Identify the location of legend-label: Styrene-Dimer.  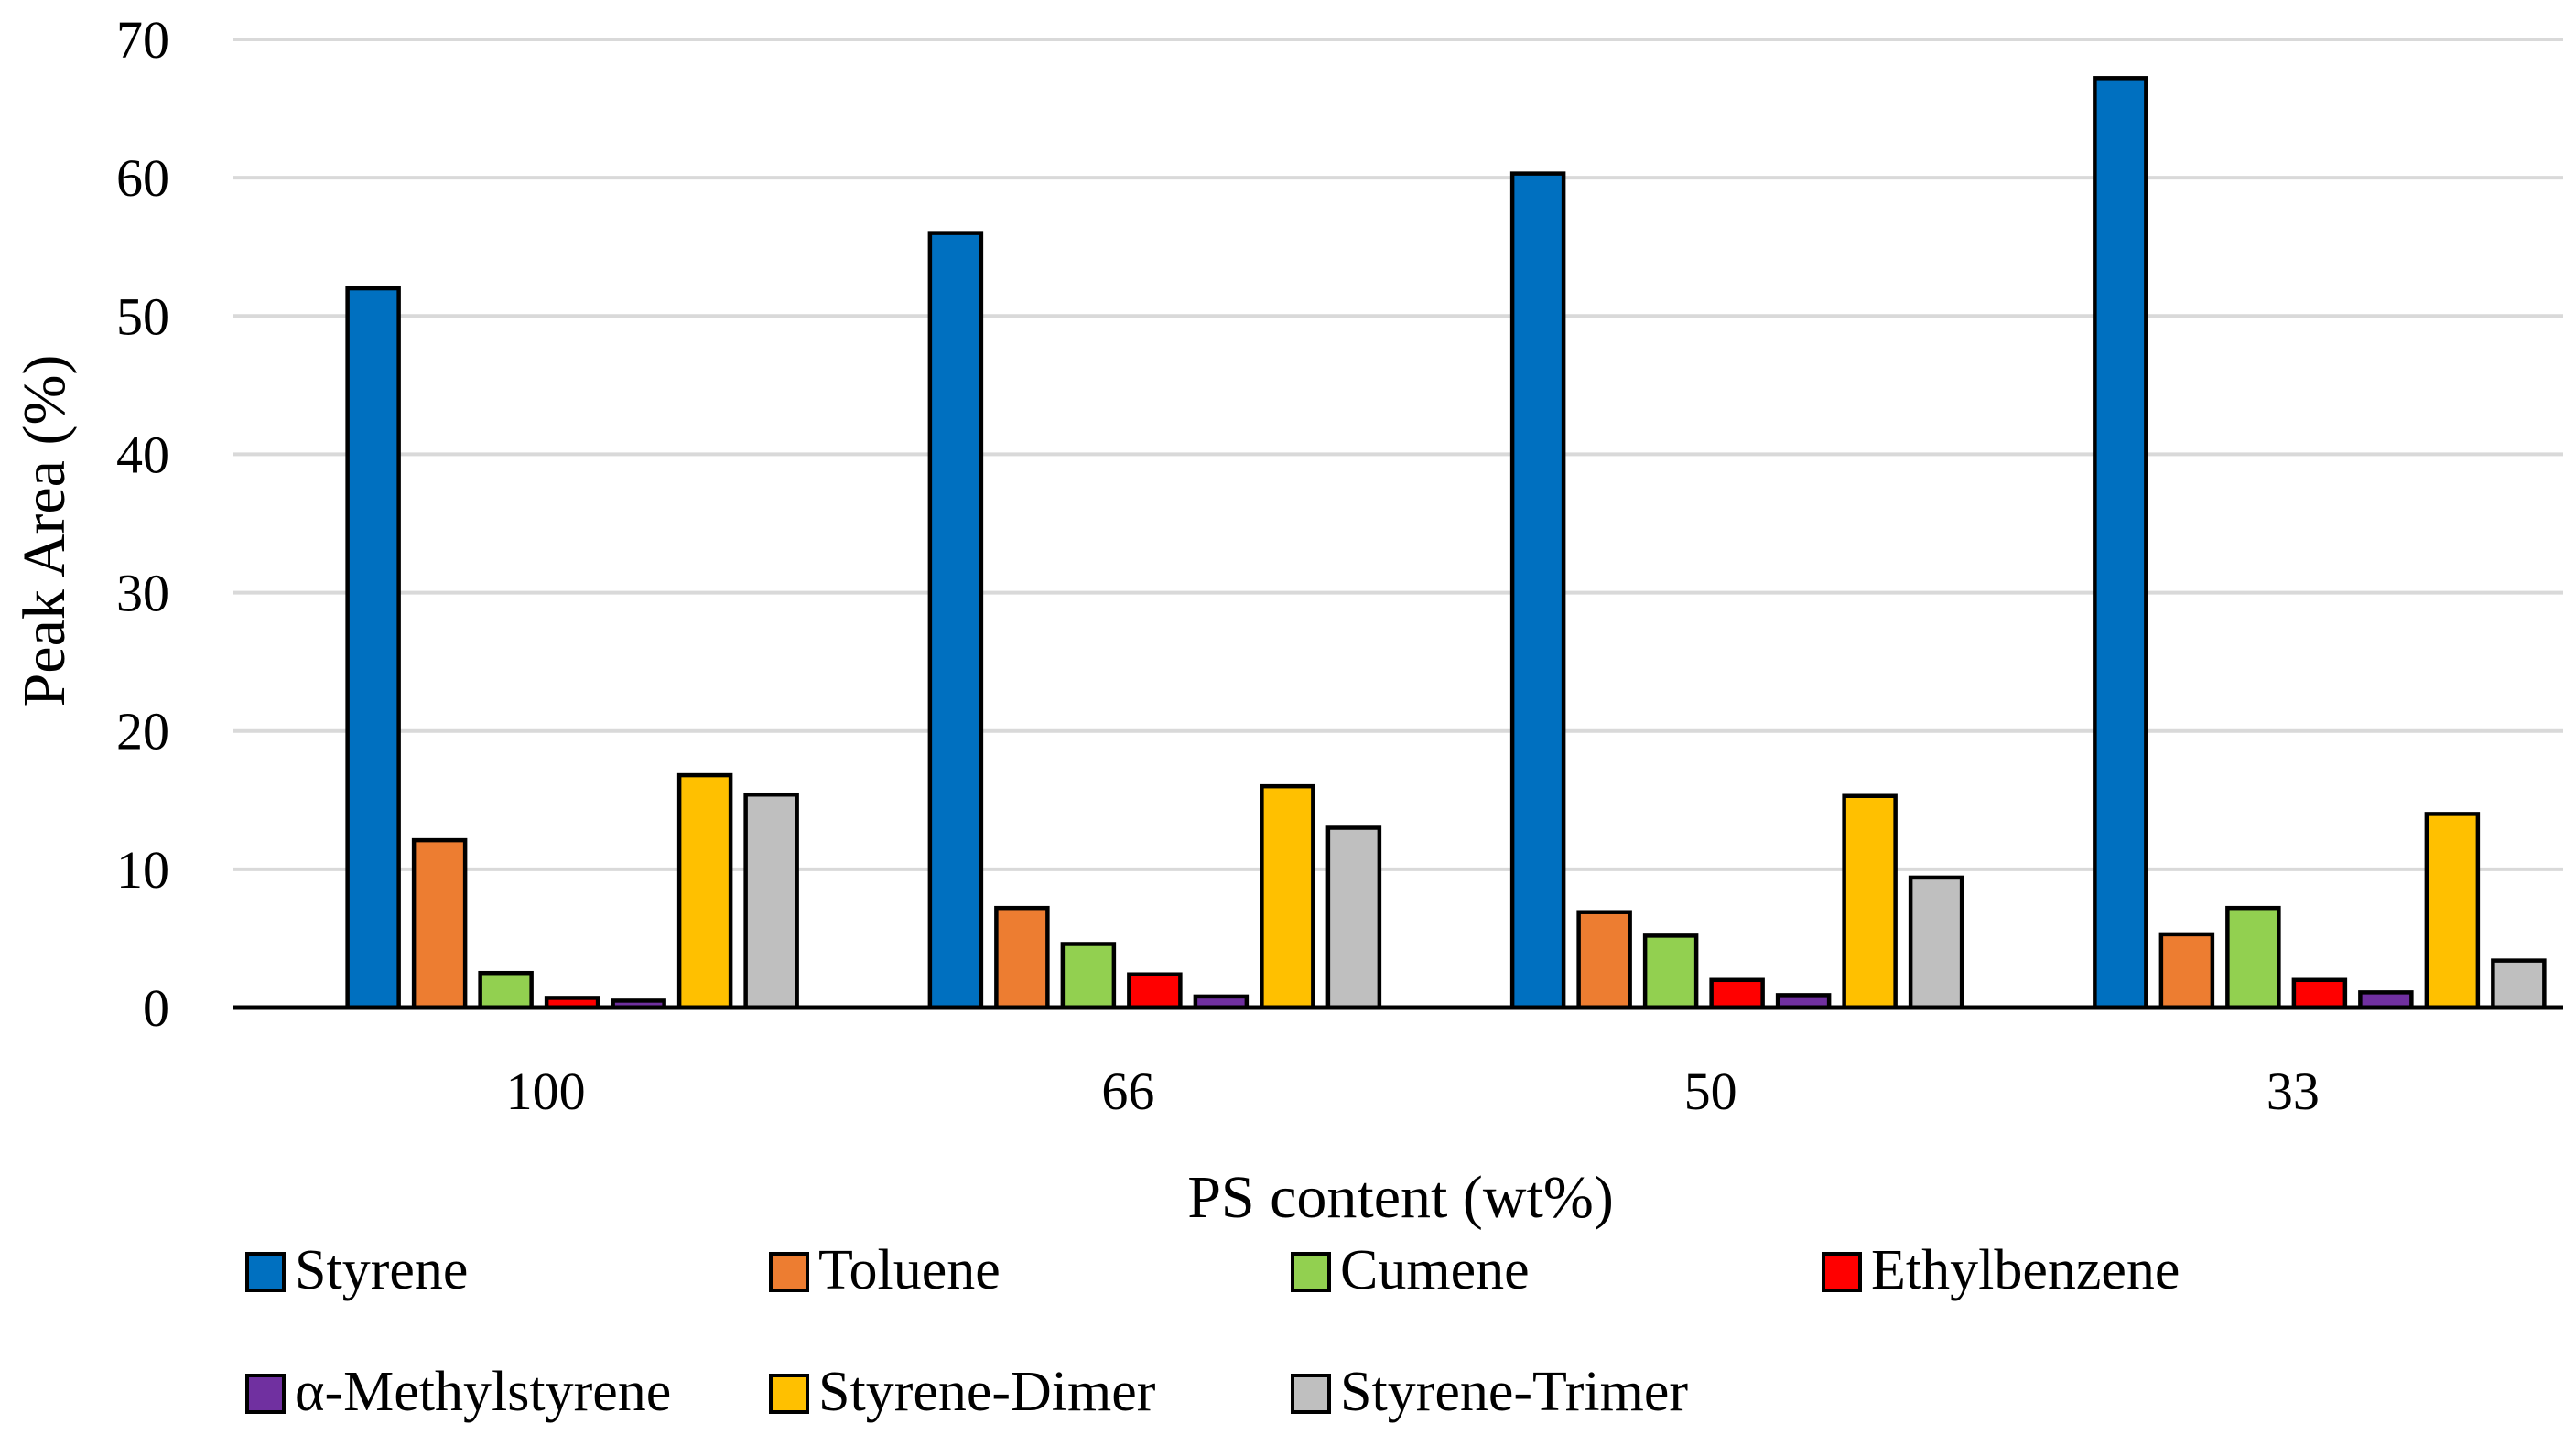
(987, 1392).